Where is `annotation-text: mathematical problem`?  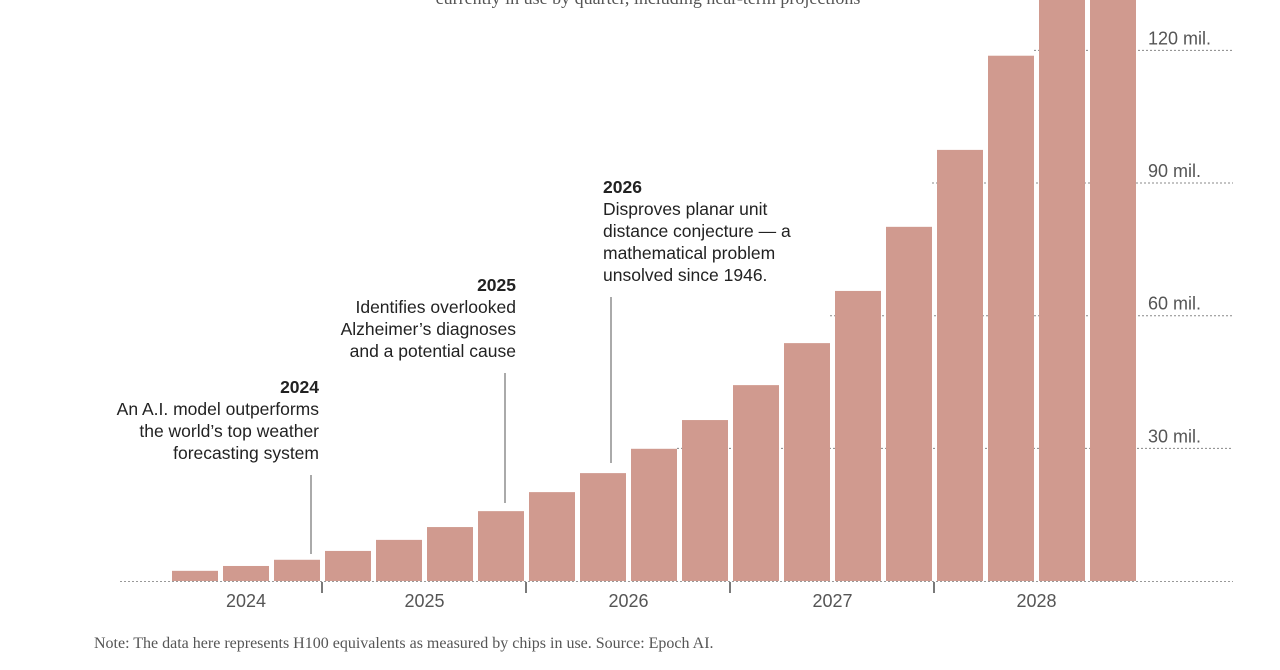 annotation-text: mathematical problem is located at coordinates (689, 253).